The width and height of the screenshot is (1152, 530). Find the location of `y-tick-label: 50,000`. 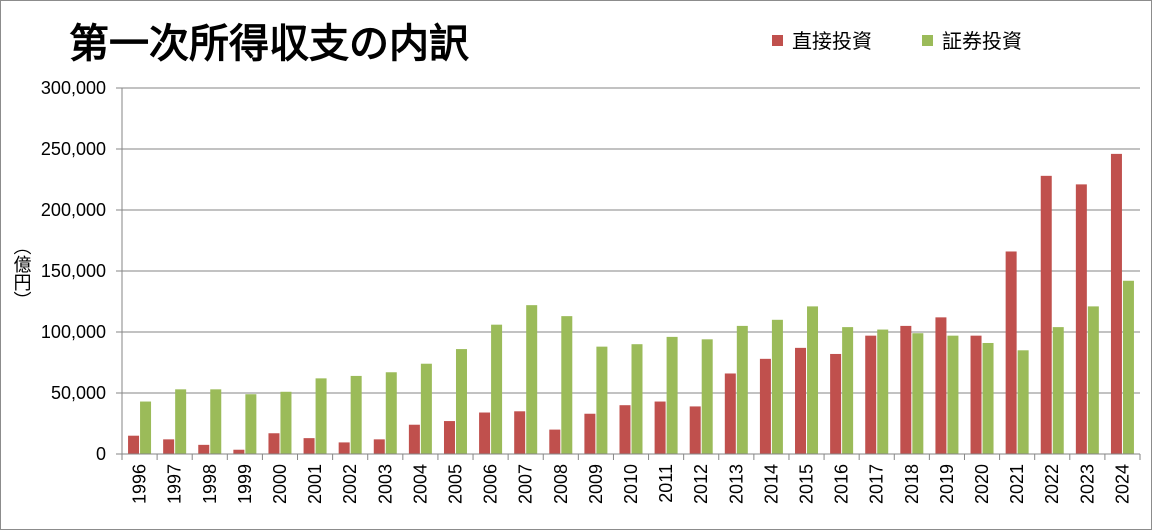

y-tick-label: 50,000 is located at coordinates (78, 393).